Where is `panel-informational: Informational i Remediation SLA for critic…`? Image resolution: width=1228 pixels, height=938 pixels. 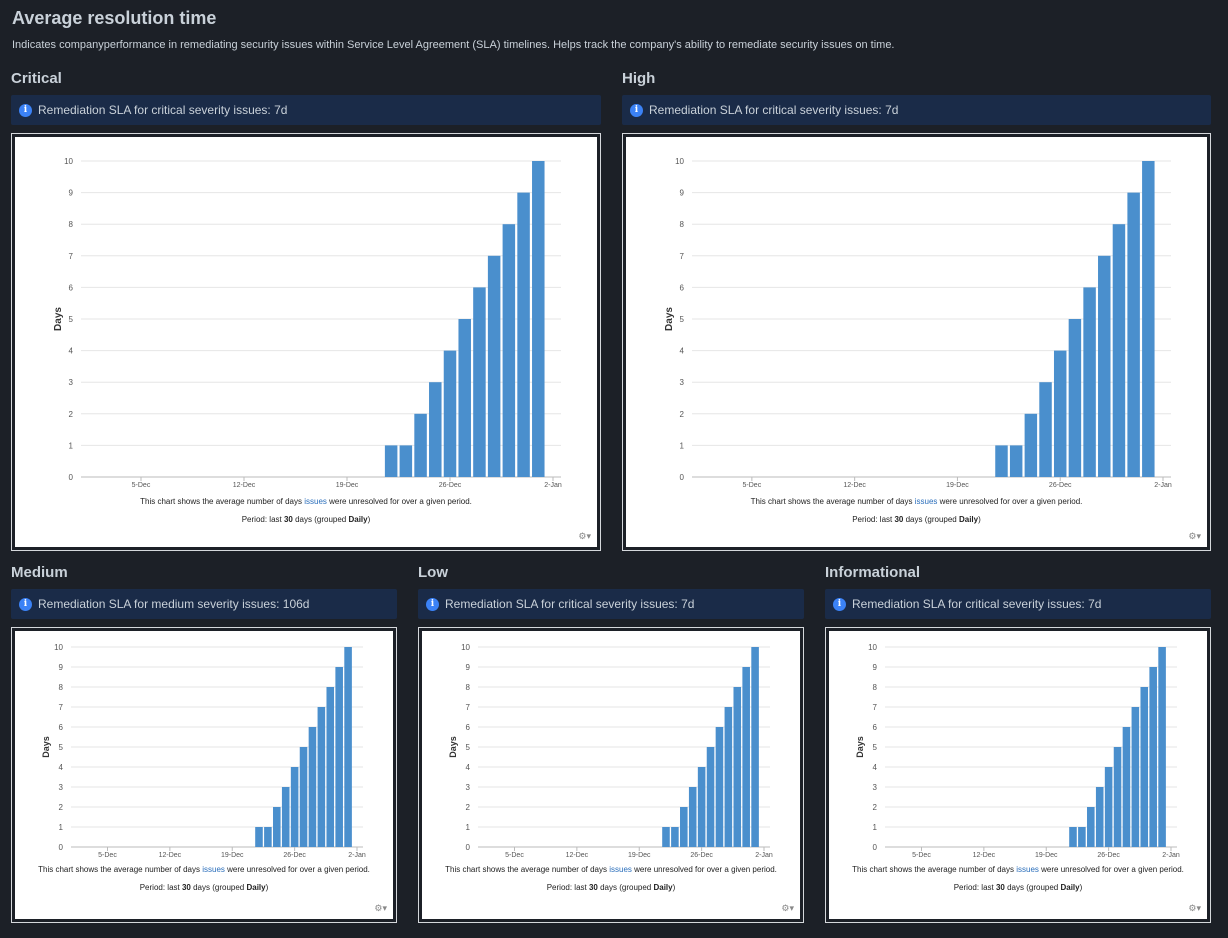 panel-informational: Informational i Remediation SLA for critic… is located at coordinates (1018, 743).